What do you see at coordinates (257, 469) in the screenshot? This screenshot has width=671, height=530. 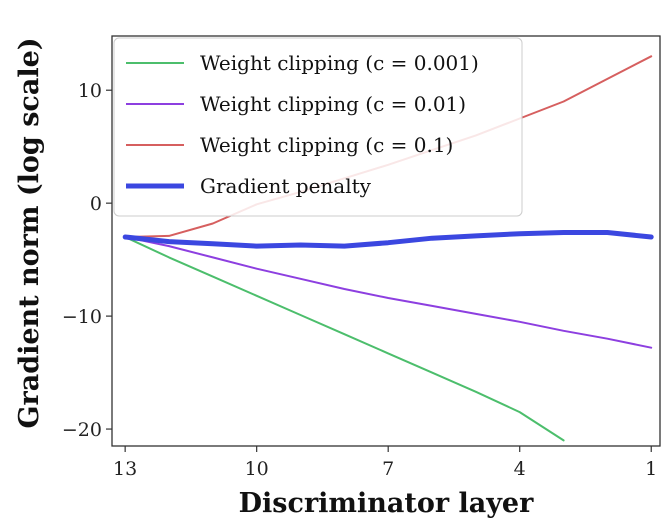 I see `x-tick-label: 10` at bounding box center [257, 469].